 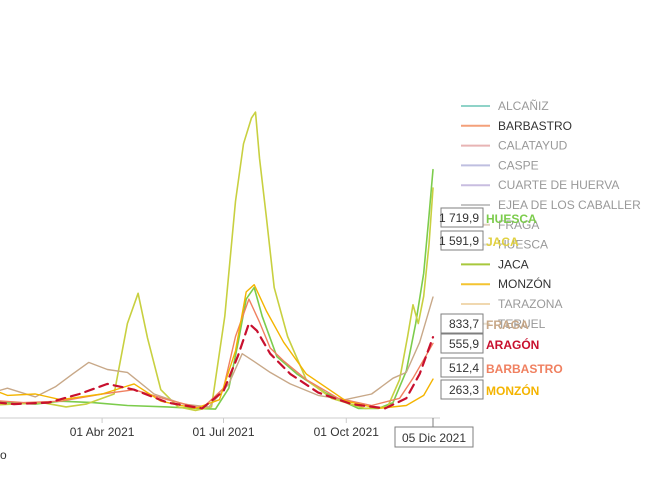 I want to click on callout-value: 1 591,9, so click(x=459, y=241).